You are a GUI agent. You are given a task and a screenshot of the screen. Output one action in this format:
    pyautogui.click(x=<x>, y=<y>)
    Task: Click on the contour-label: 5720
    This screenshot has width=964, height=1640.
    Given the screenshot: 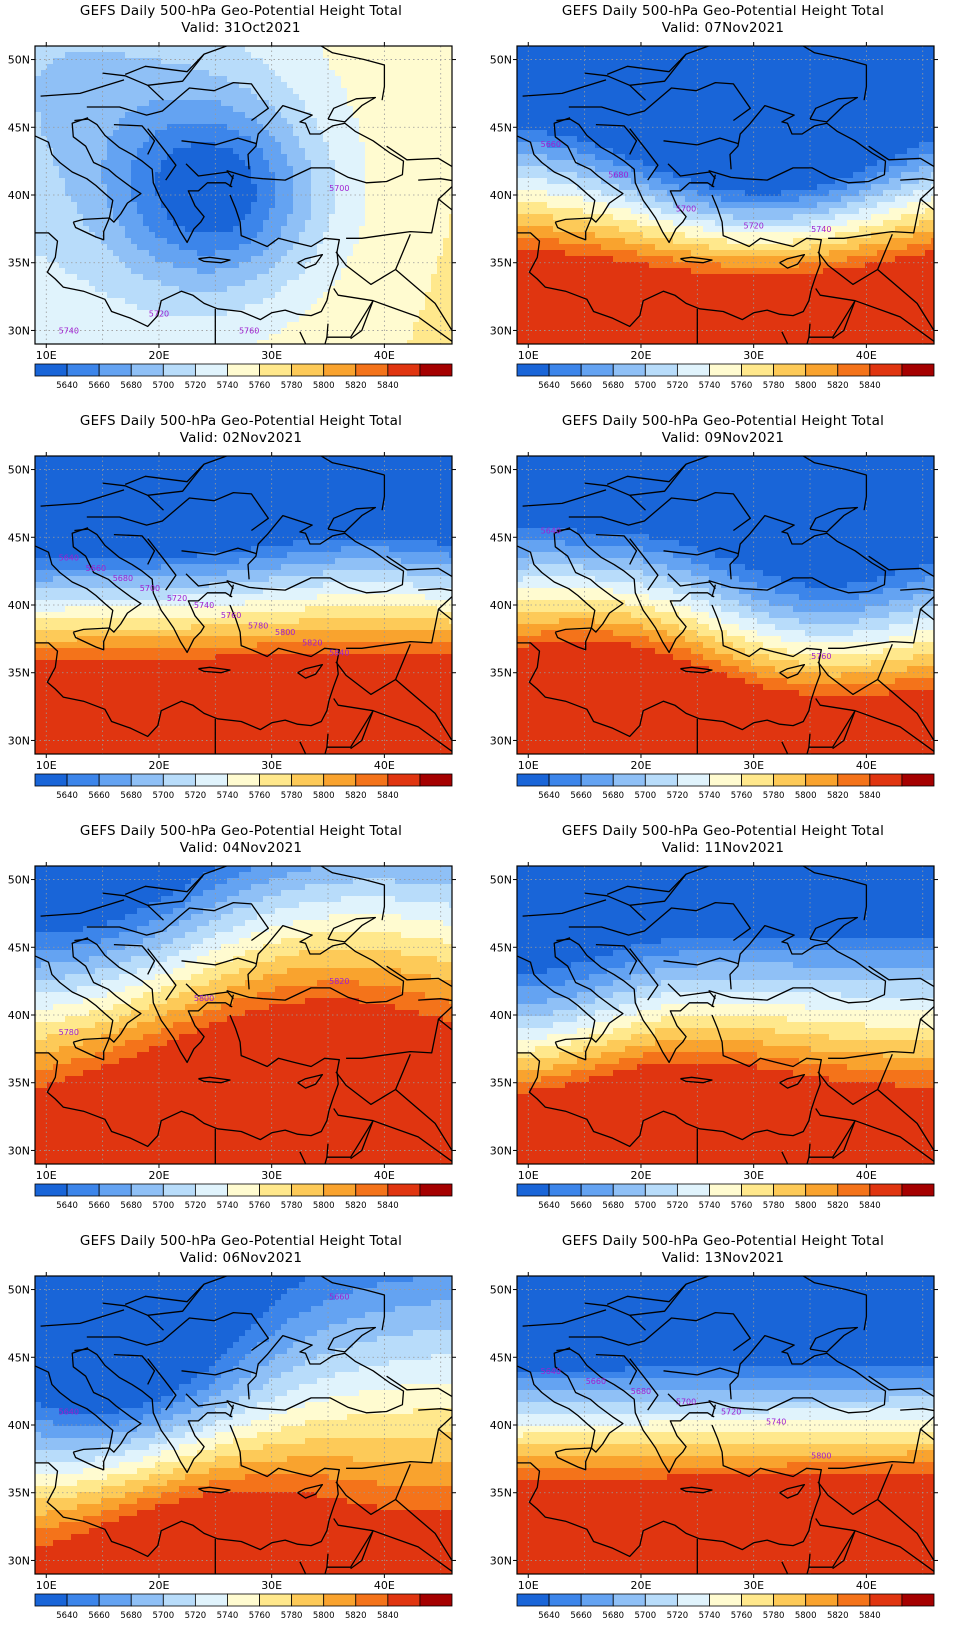 What is the action you would take?
    pyautogui.click(x=731, y=1411)
    